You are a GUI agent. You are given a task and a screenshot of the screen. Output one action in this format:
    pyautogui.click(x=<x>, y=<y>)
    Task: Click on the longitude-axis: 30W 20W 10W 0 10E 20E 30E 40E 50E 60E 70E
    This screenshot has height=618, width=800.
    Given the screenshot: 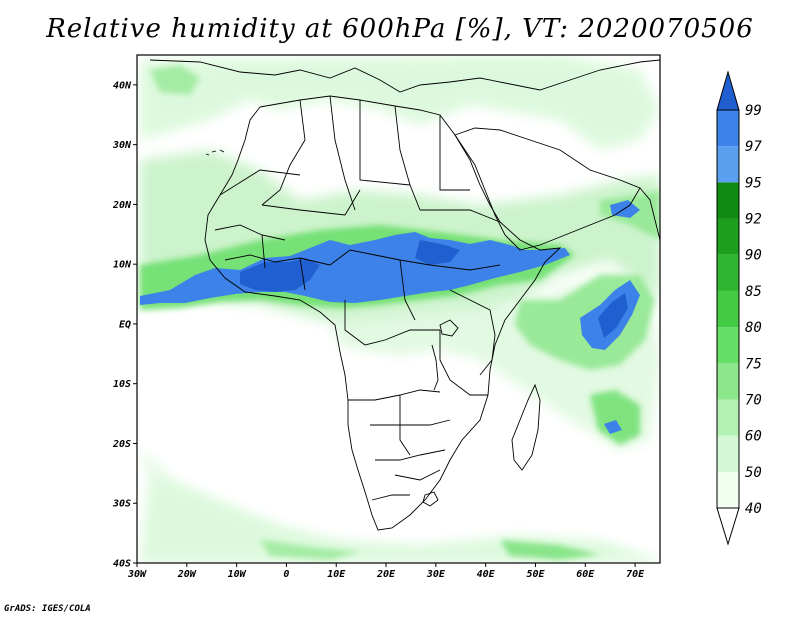 What is the action you would take?
    pyautogui.click(x=386, y=571)
    